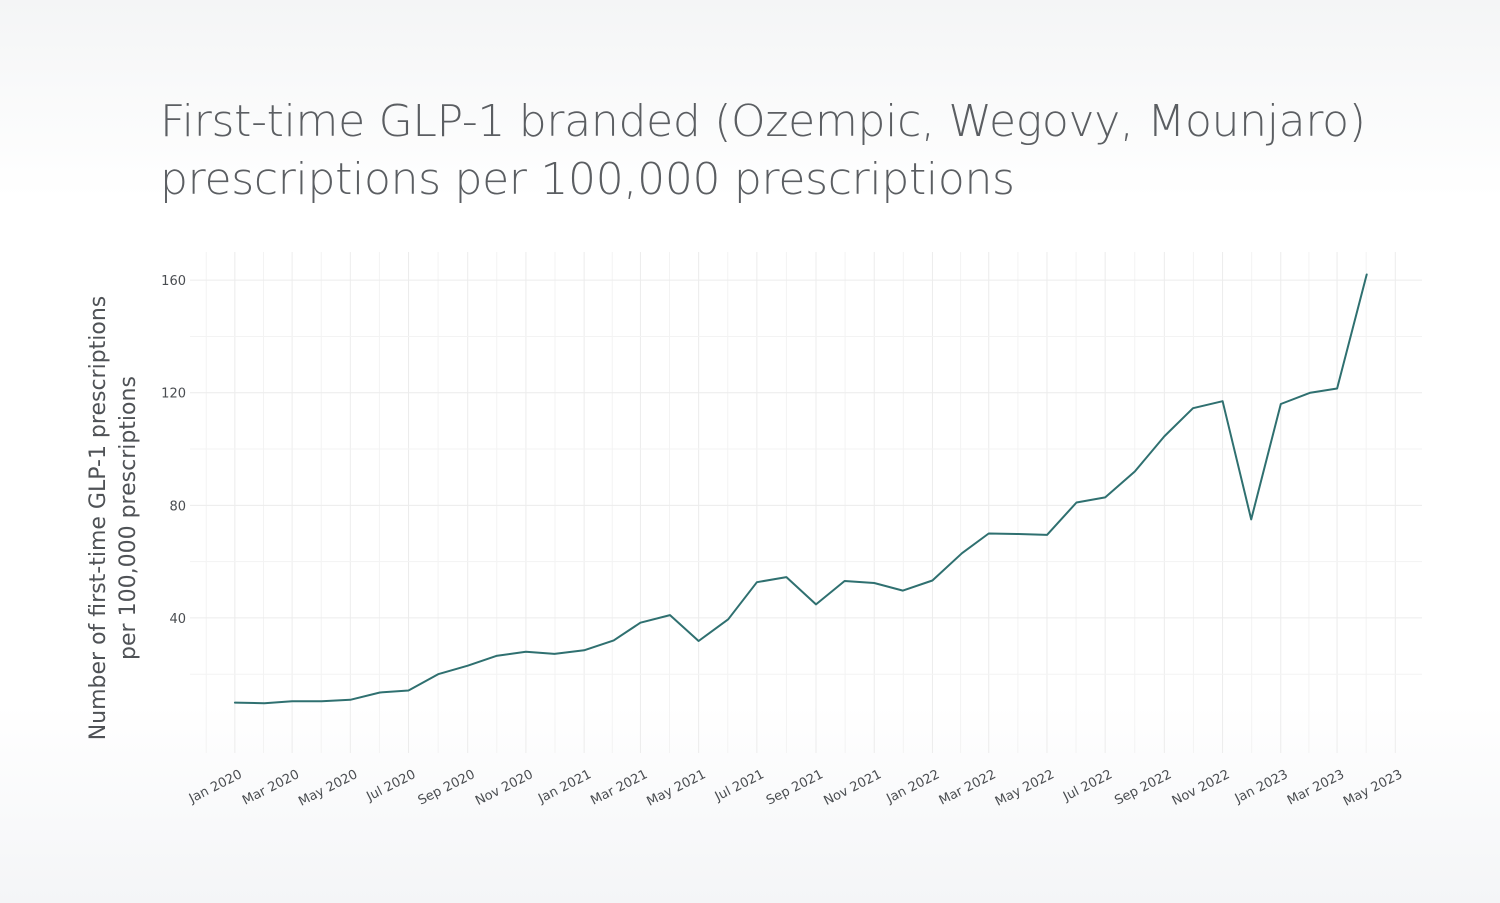  I want to click on y-tick-label: 40, so click(177, 619).